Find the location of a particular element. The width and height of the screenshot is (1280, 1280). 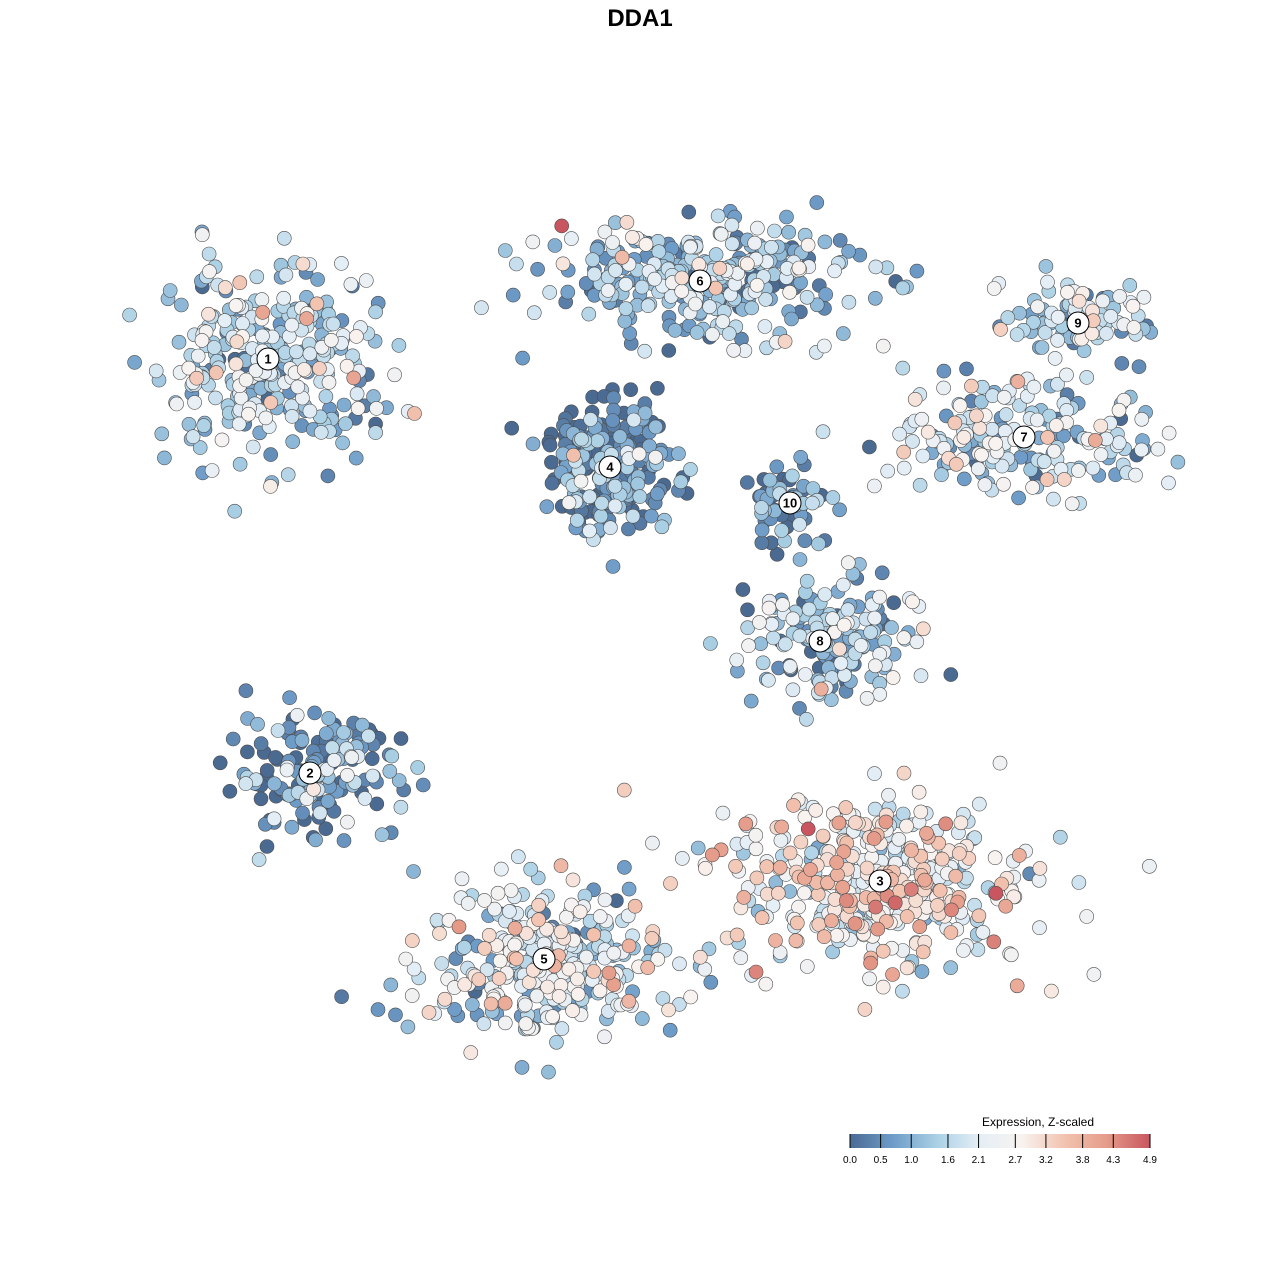

cluster-label-badge is located at coordinates (700, 281).